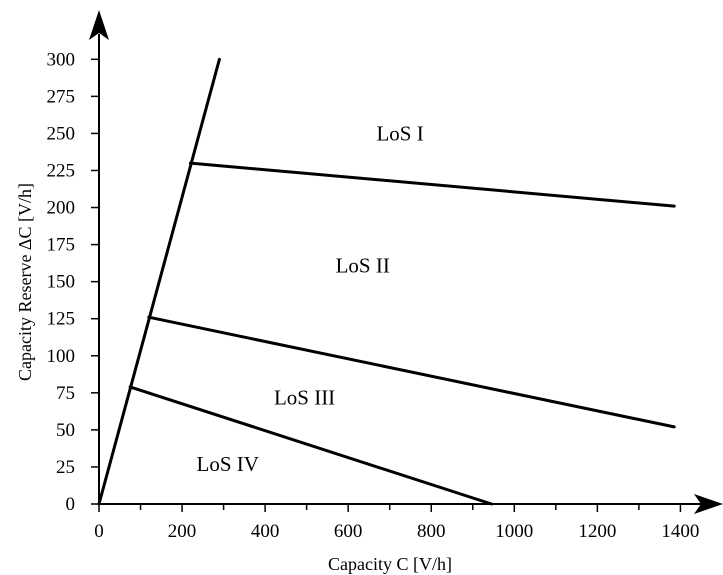 The image size is (723, 575). What do you see at coordinates (61, 319) in the screenshot?
I see `y-tick-label: 125` at bounding box center [61, 319].